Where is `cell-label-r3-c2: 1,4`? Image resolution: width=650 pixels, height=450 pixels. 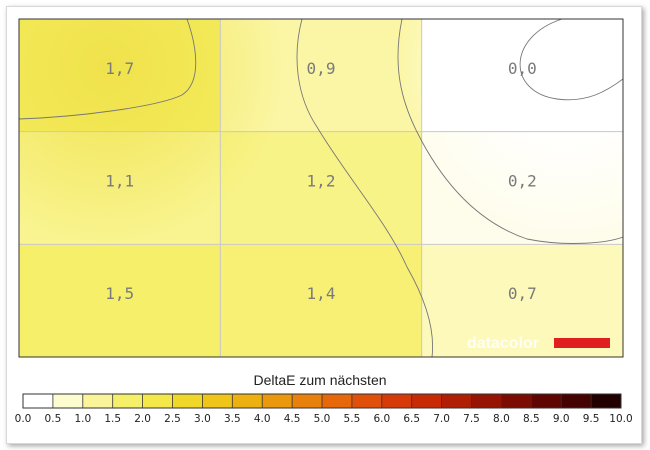
cell-label-r3-c2: 1,4 is located at coordinates (321, 293).